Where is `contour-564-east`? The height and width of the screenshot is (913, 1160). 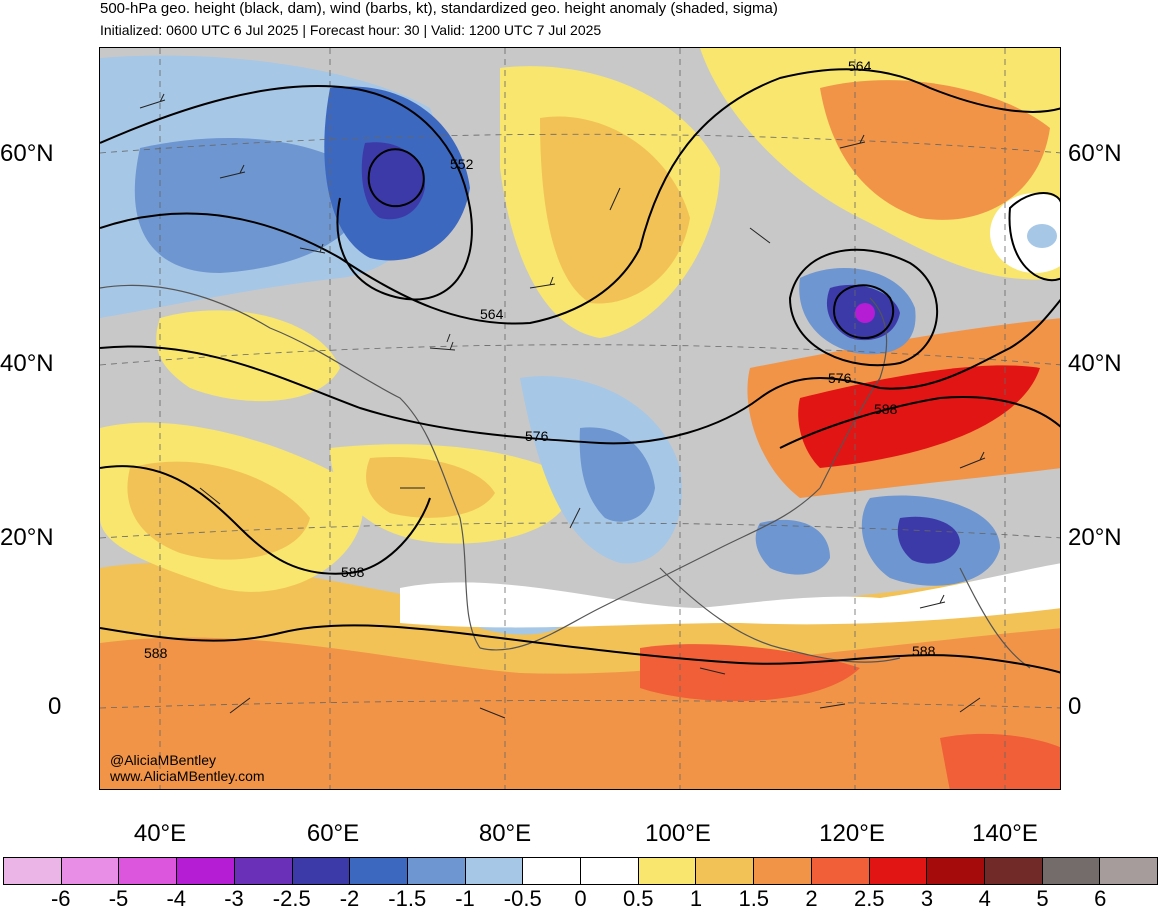
contour-564-east is located at coordinates (849, 158).